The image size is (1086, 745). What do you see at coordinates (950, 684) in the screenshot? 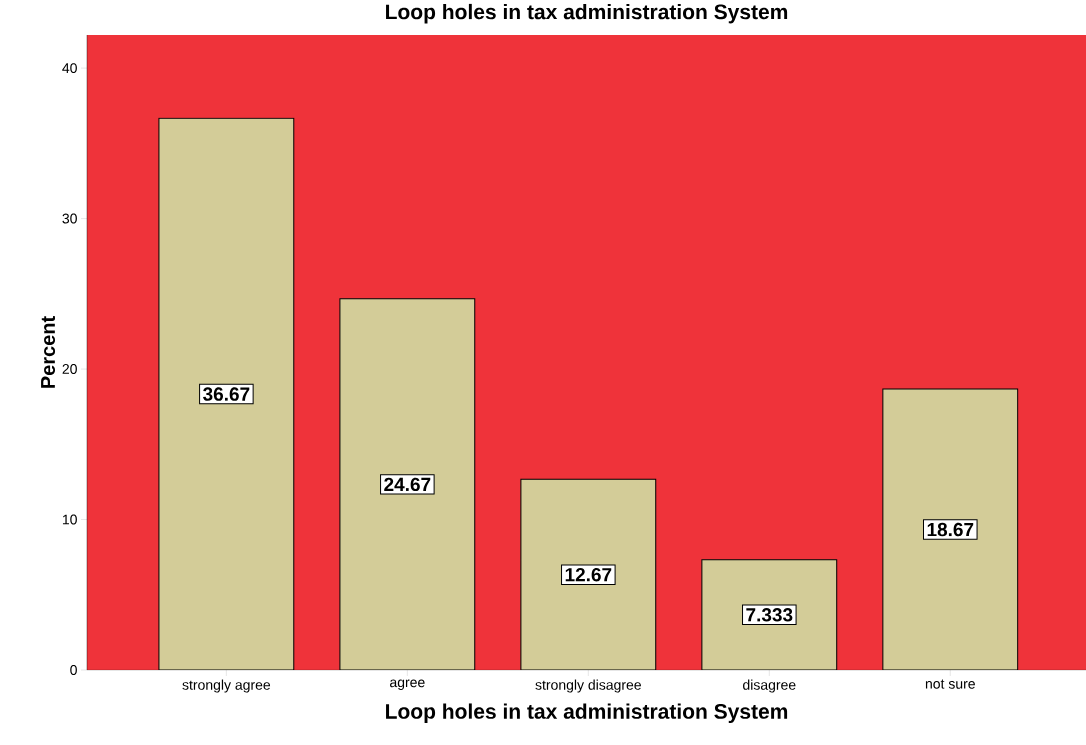
I see `x-tick-label: not sure` at bounding box center [950, 684].